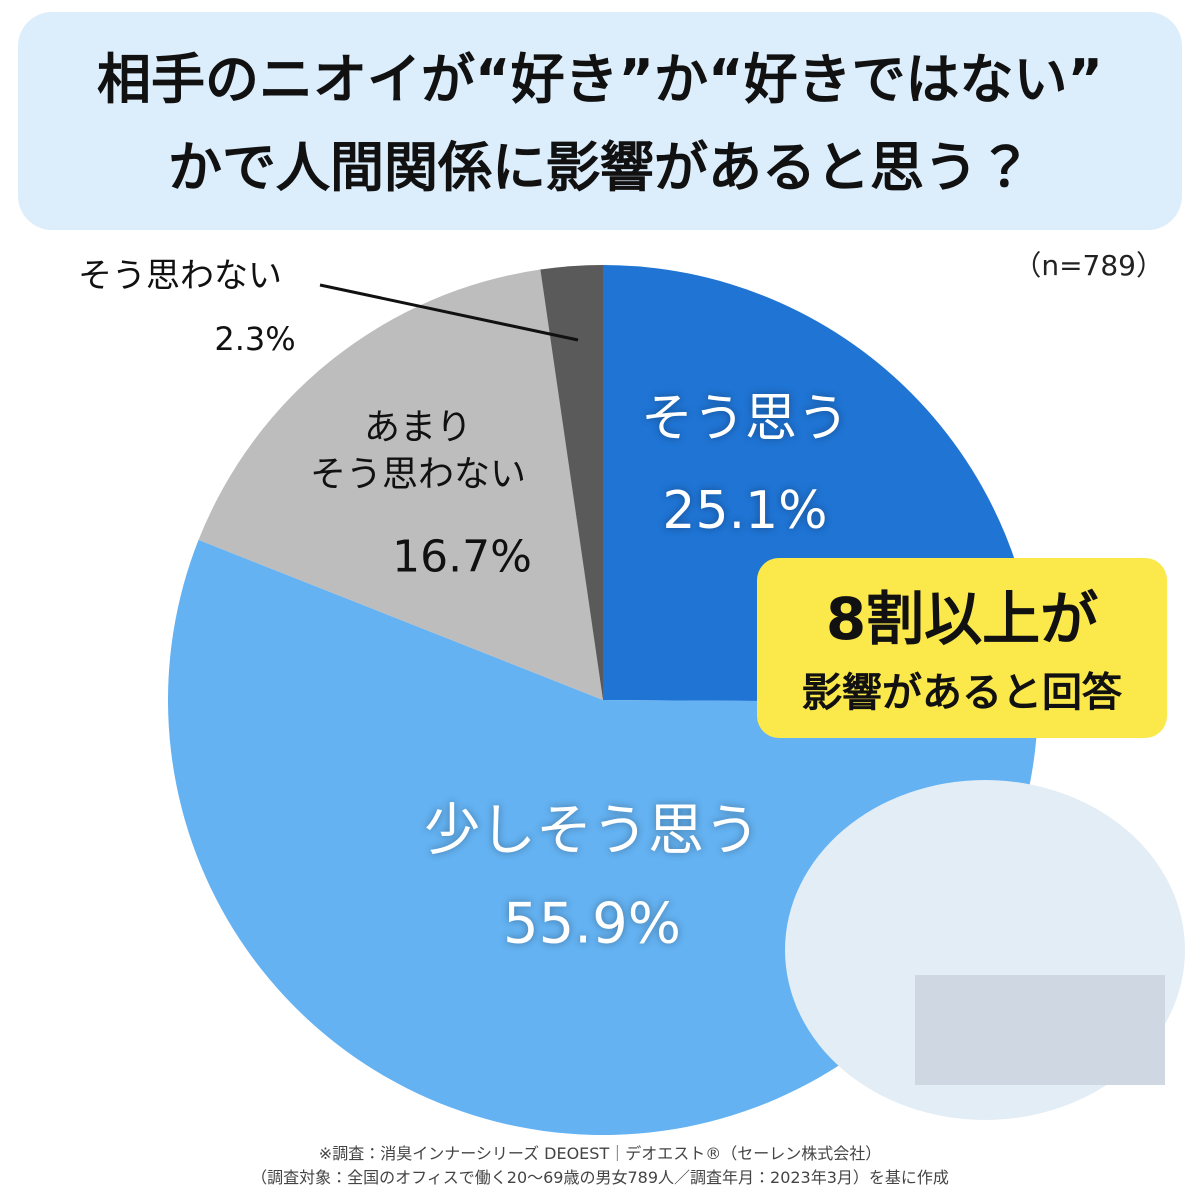 The image size is (1200, 1200). I want to click on value-label: 25.1%, so click(745, 511).